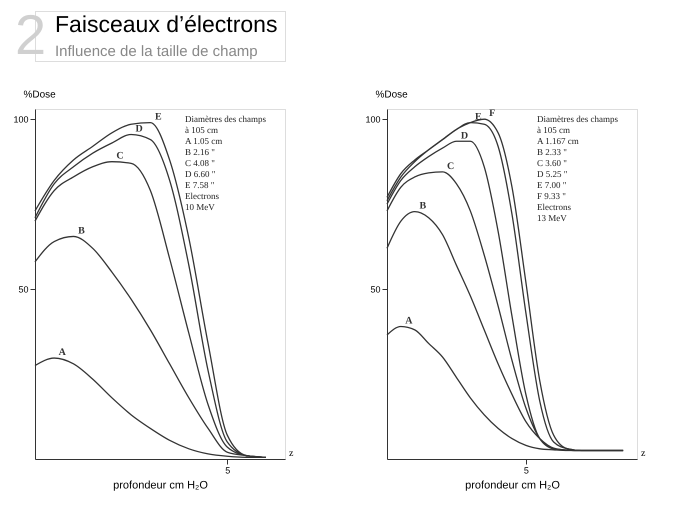 The image size is (689, 517). What do you see at coordinates (551, 196) in the screenshot?
I see `annotation: F 9.33 "` at bounding box center [551, 196].